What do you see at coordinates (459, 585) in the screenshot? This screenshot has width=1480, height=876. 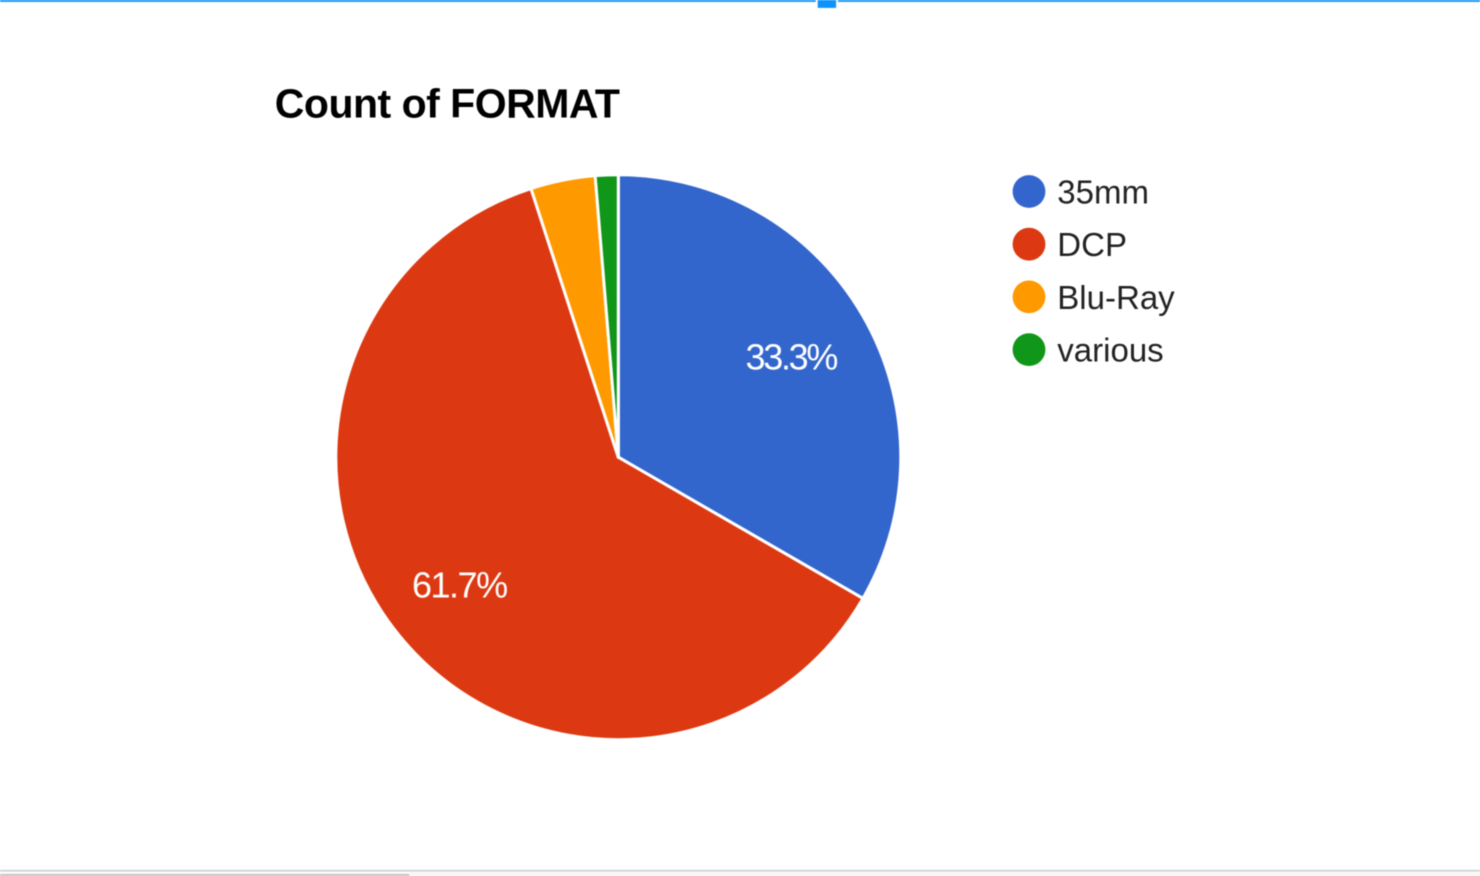 I see `svg-text: 61.7%` at bounding box center [459, 585].